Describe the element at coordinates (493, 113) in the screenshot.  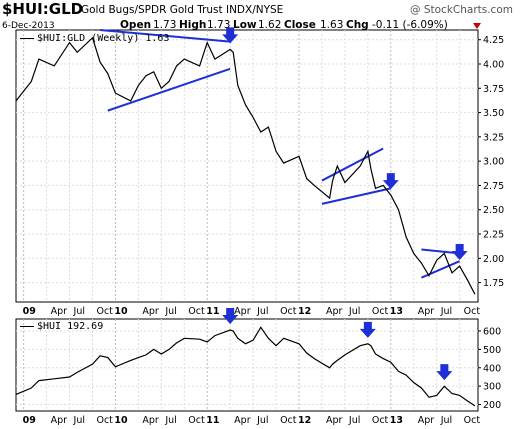
I see `y-tick-label: 3.50` at that location.